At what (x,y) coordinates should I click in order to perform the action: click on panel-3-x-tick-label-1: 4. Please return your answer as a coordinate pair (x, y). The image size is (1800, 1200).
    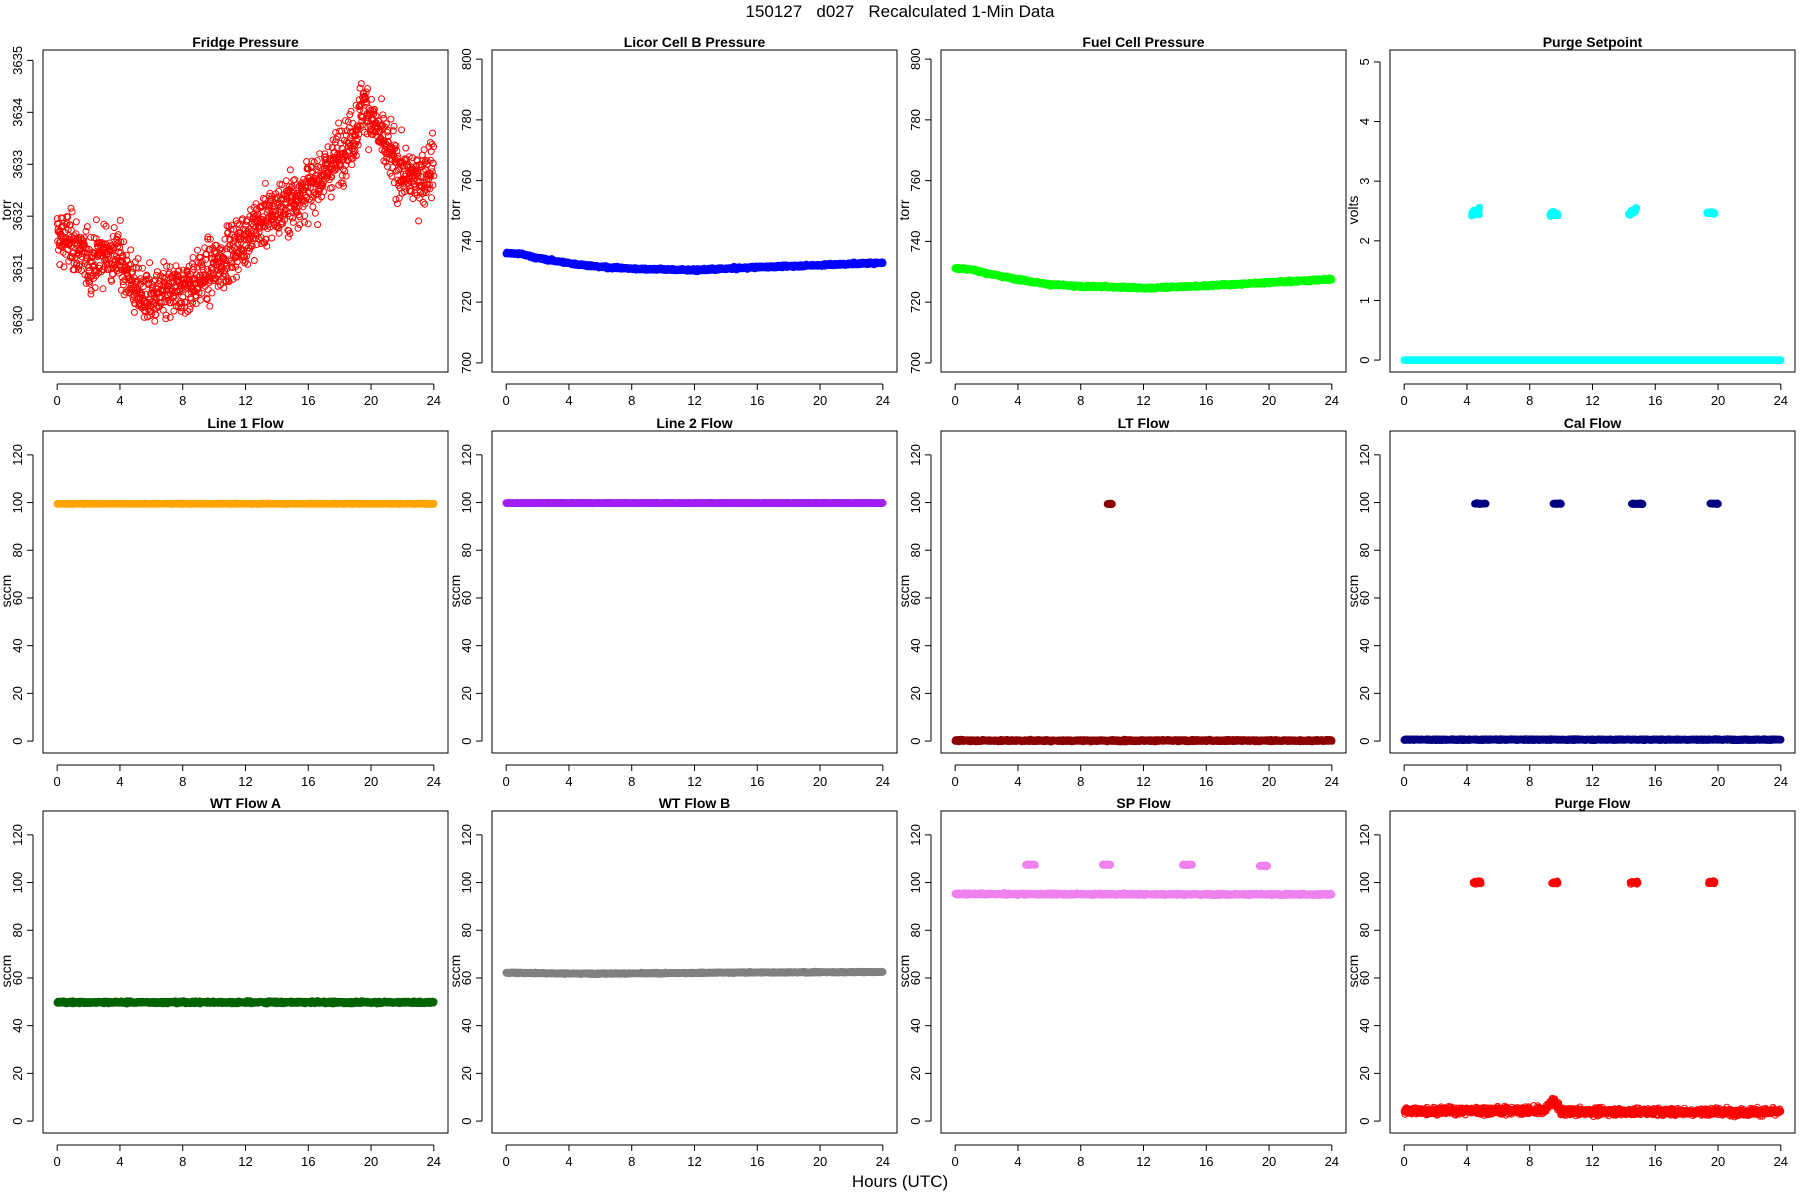
    Looking at the image, I should click on (1466, 400).